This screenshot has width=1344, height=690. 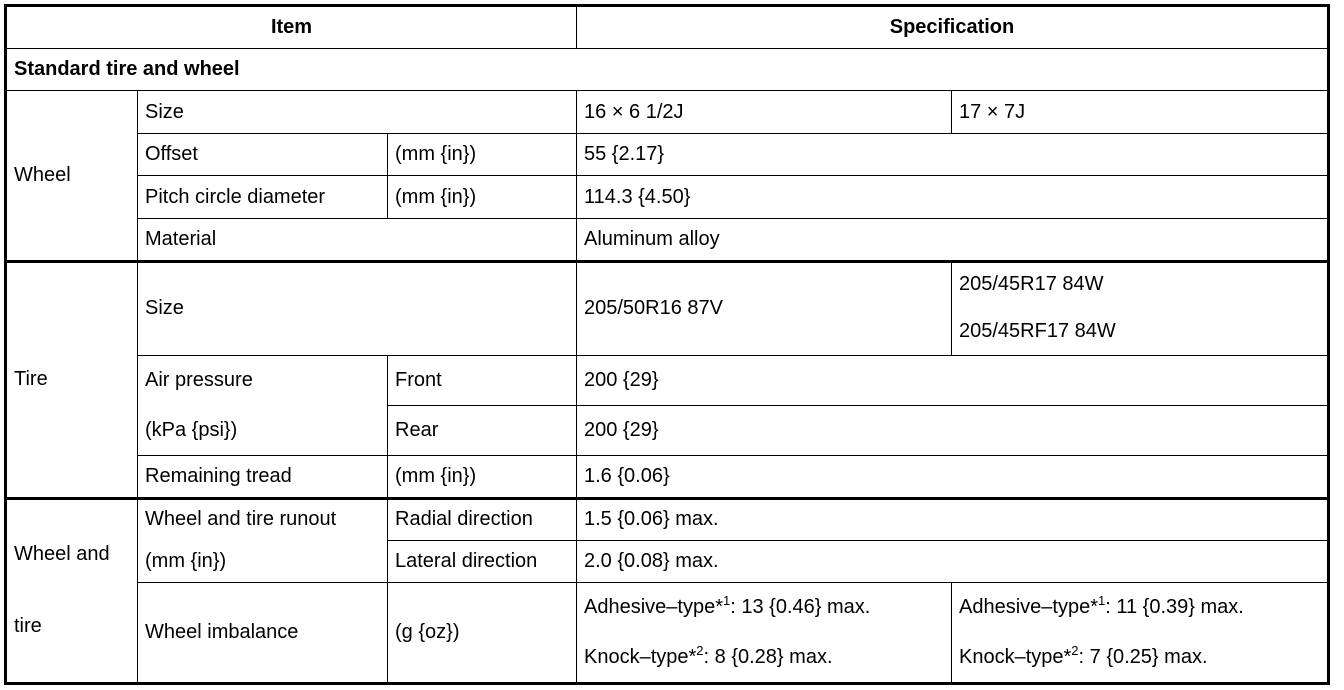 What do you see at coordinates (634, 111) in the screenshot?
I see `value: 16 × 6 1/2J` at bounding box center [634, 111].